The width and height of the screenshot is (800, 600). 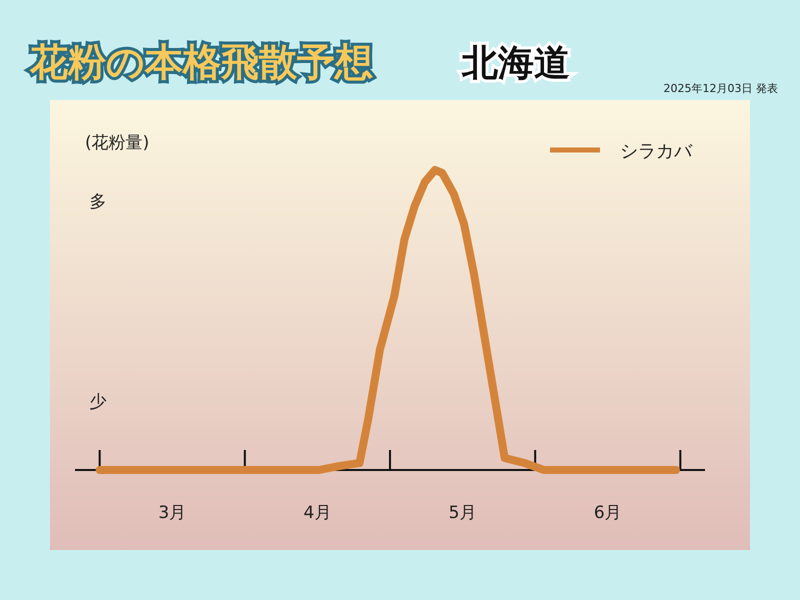 I want to click on legend-label: シラカバ, so click(x=656, y=151).